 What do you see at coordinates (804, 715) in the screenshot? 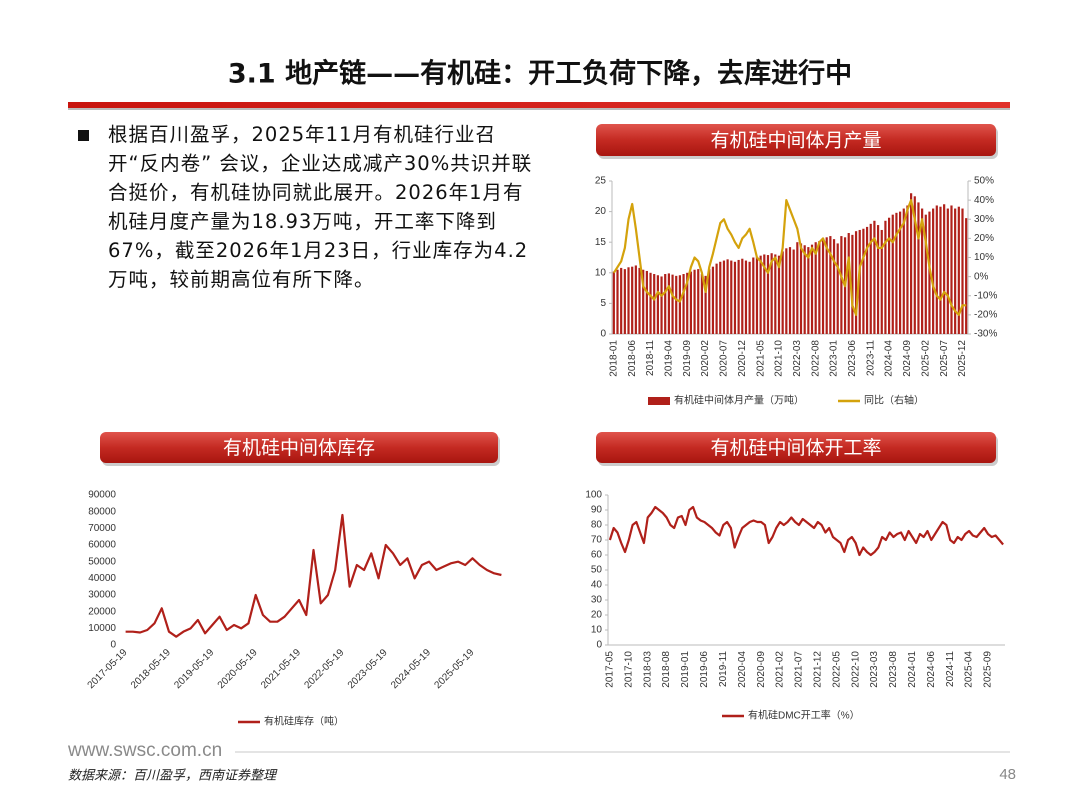
I see `legend-label: 有机硅DMC开工率（%）` at bounding box center [804, 715].